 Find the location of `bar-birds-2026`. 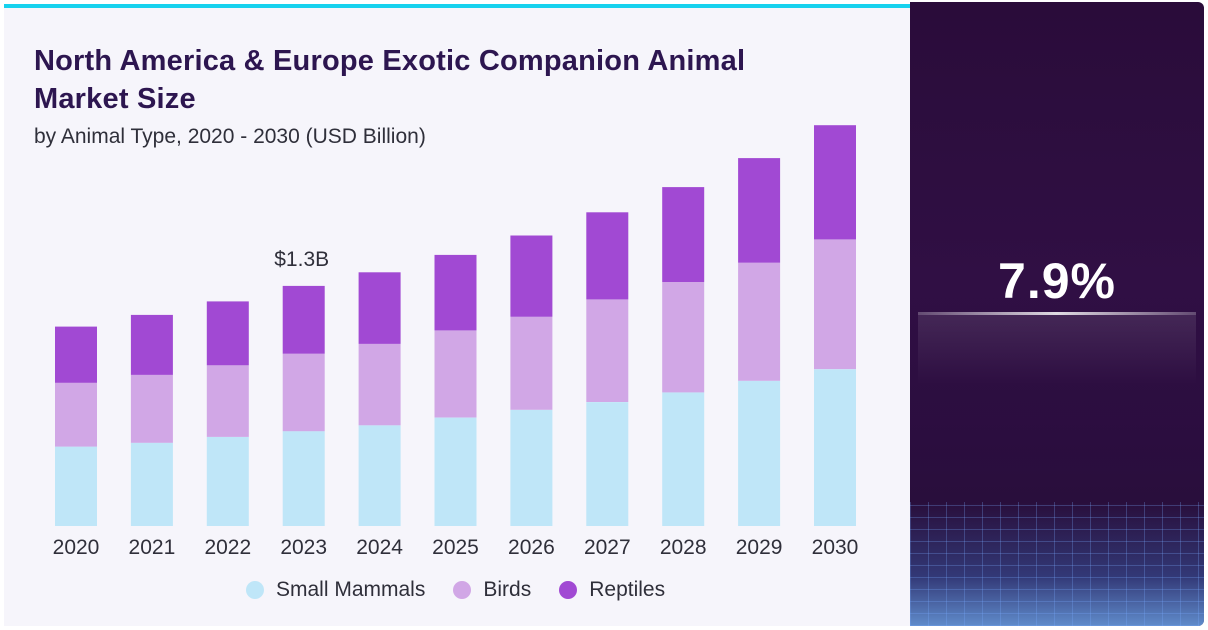

bar-birds-2026 is located at coordinates (531, 363).